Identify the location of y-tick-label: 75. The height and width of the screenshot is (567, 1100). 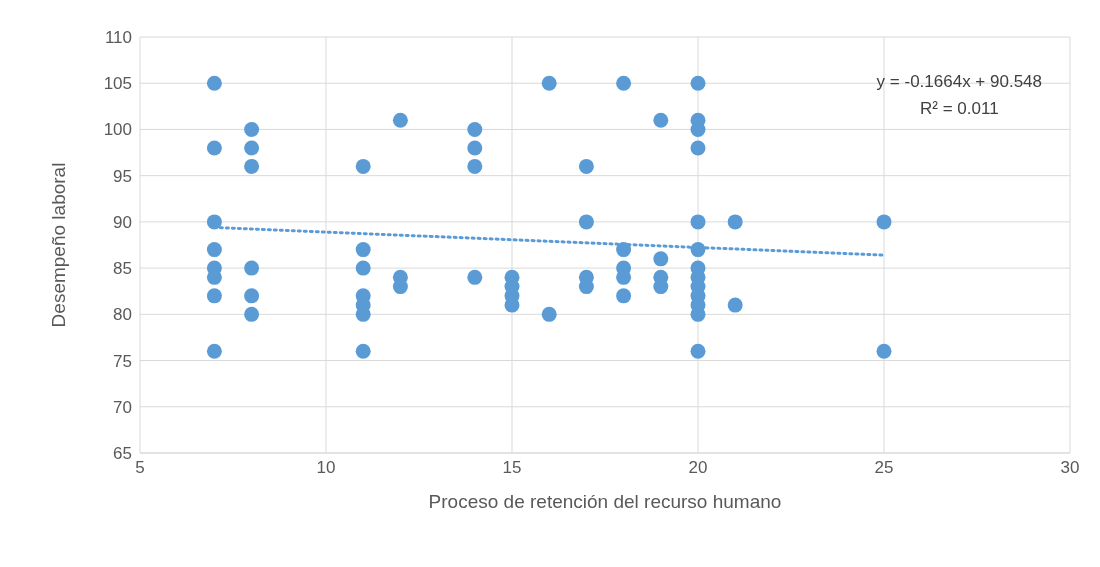
(122, 361).